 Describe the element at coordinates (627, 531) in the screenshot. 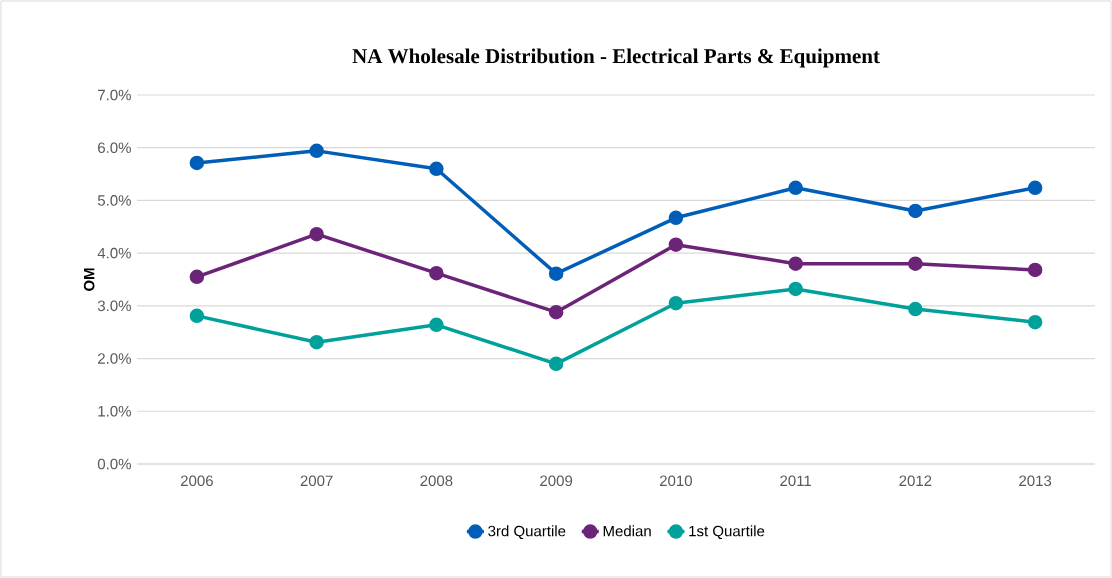

I see `legend-label: Median` at that location.